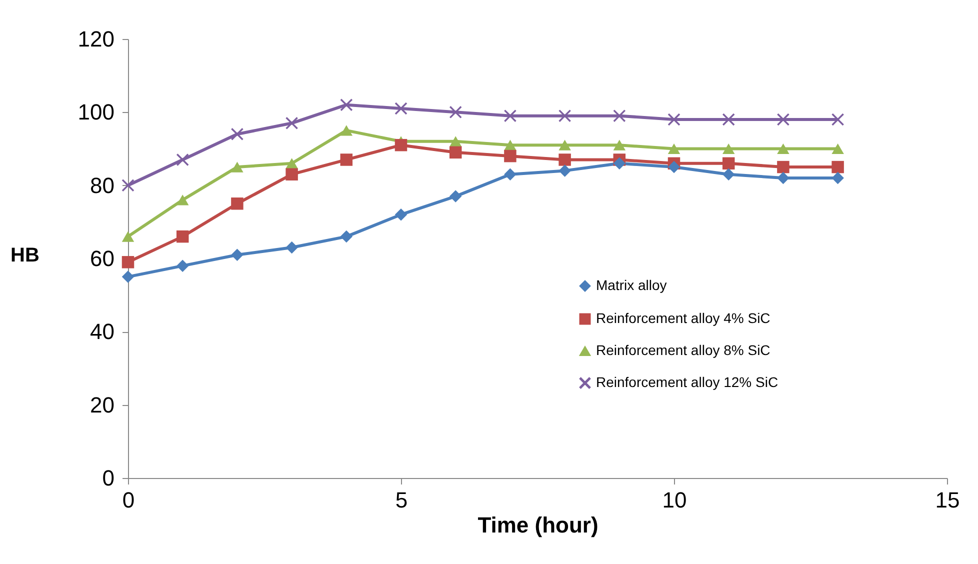 This screenshot has height=564, width=978. I want to click on legend-label: Matrix alloy, so click(631, 285).